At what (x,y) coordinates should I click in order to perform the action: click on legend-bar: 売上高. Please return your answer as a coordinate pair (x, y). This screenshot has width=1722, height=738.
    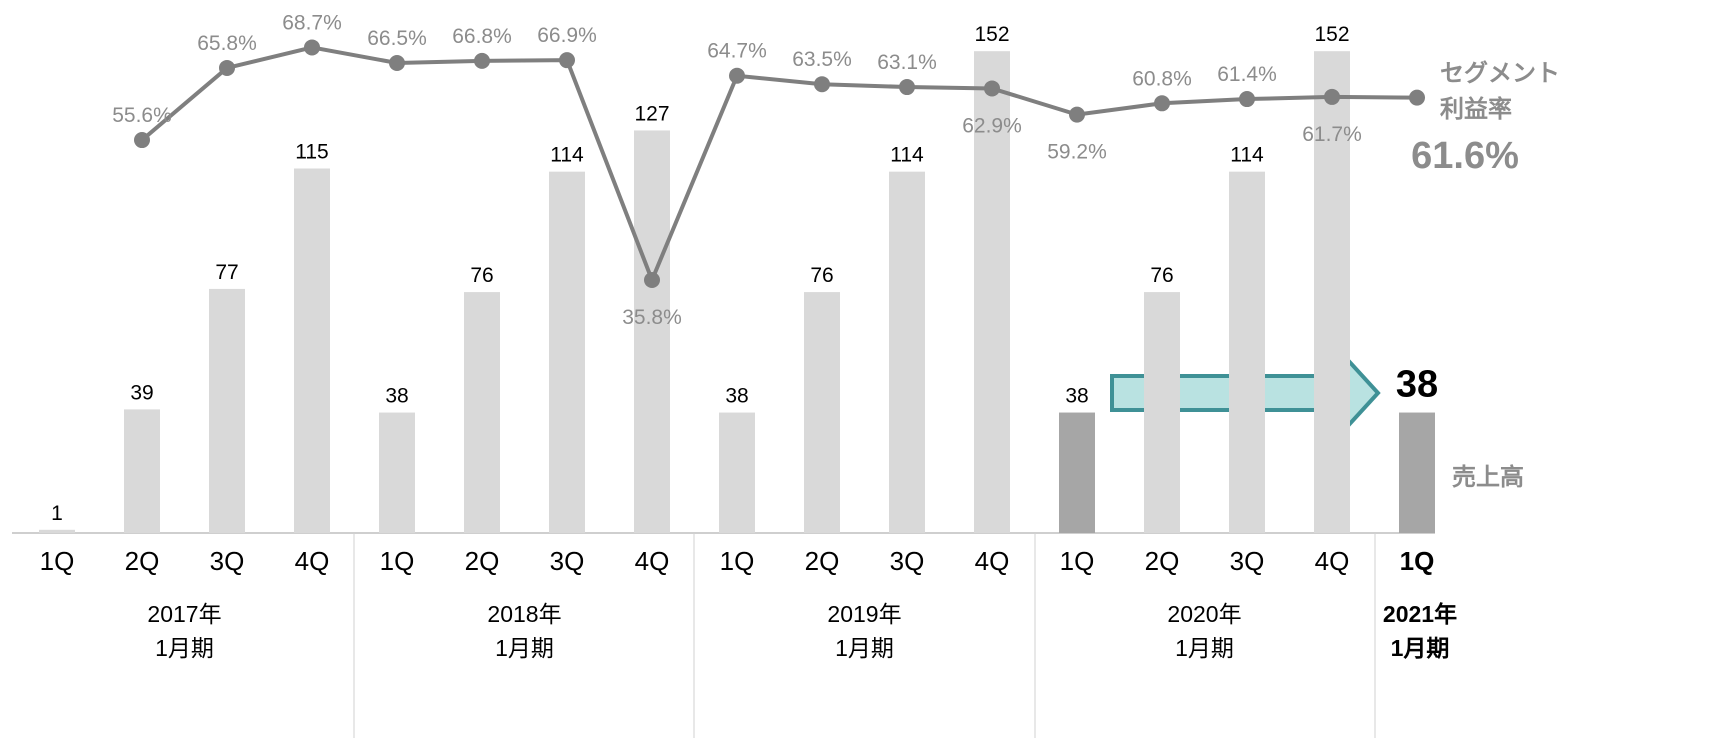
    Looking at the image, I should click on (1488, 477).